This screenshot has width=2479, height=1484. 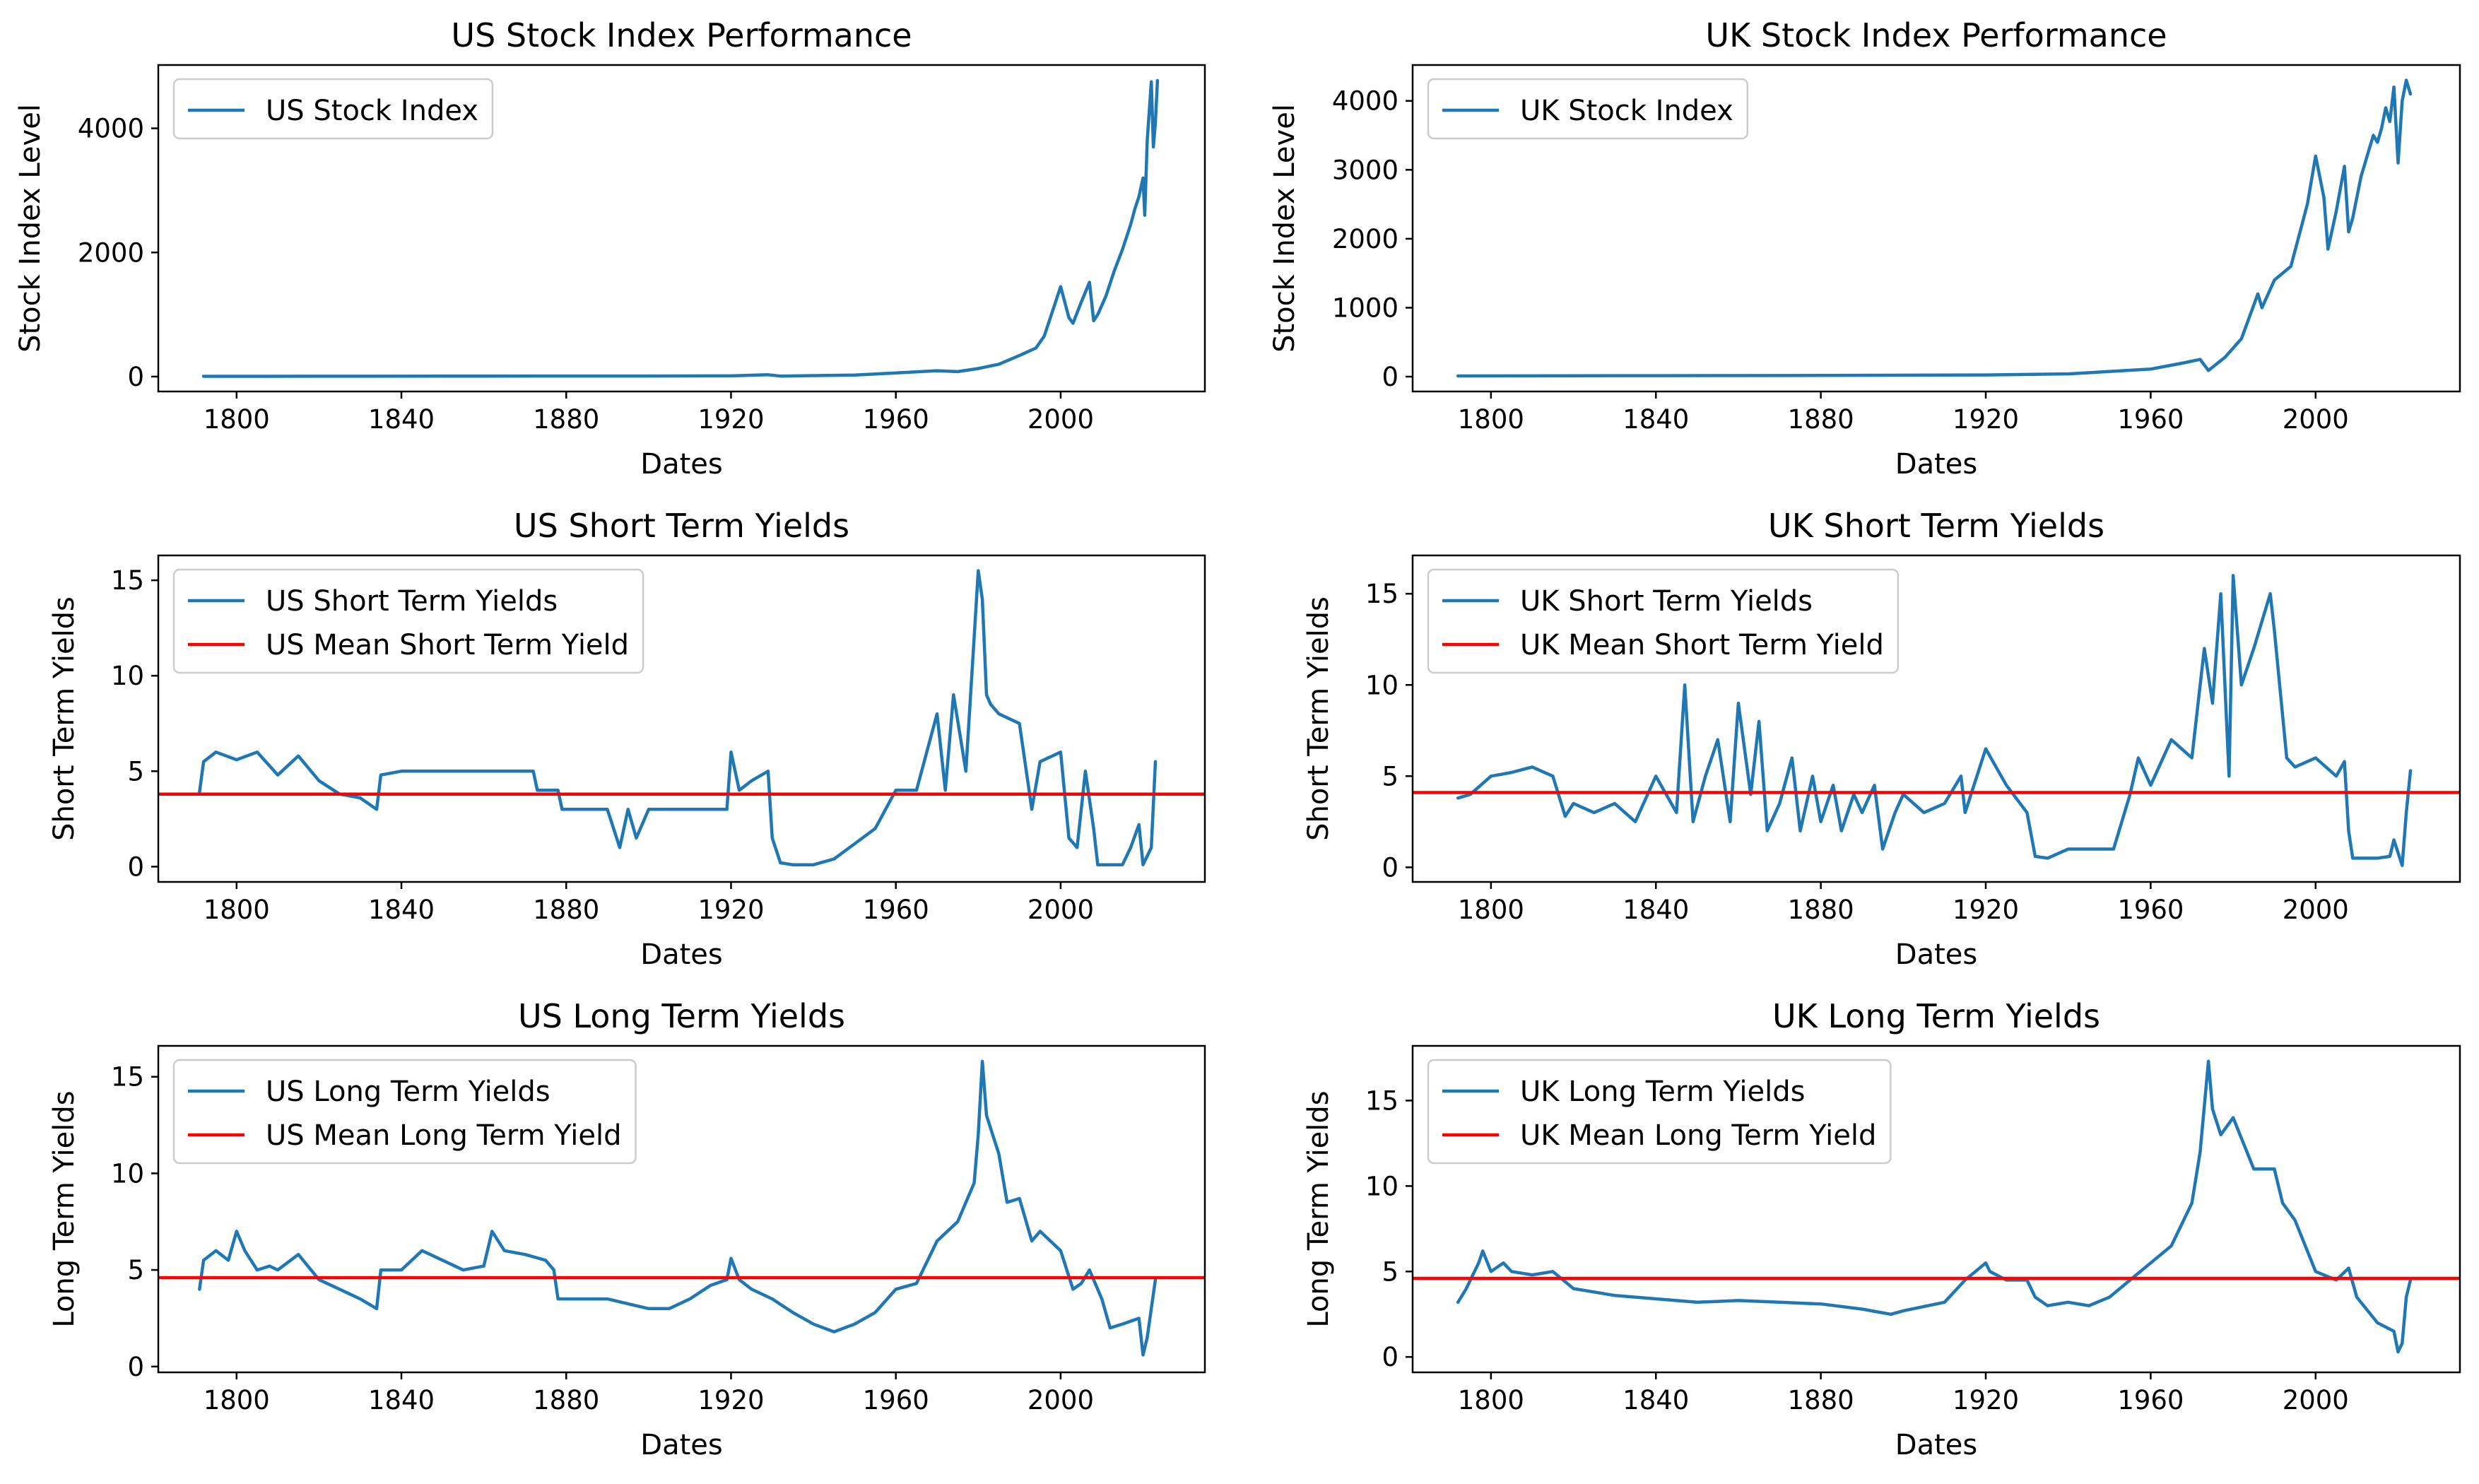 I want to click on chart-title: US Short Term Yields, so click(x=682, y=526).